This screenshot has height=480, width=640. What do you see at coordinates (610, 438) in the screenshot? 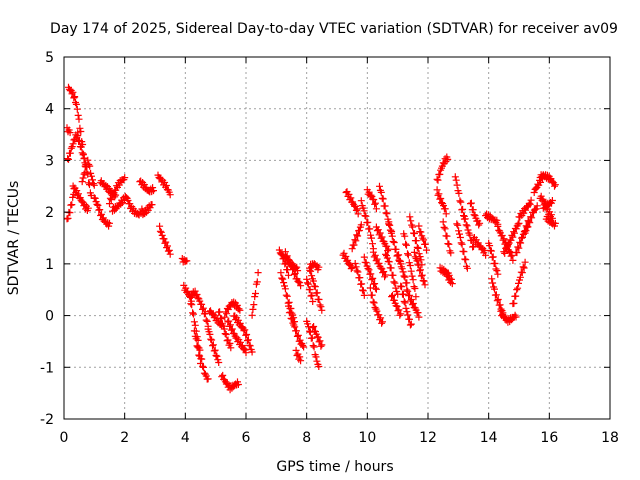
I see `x-tick-label: 18` at bounding box center [610, 438].